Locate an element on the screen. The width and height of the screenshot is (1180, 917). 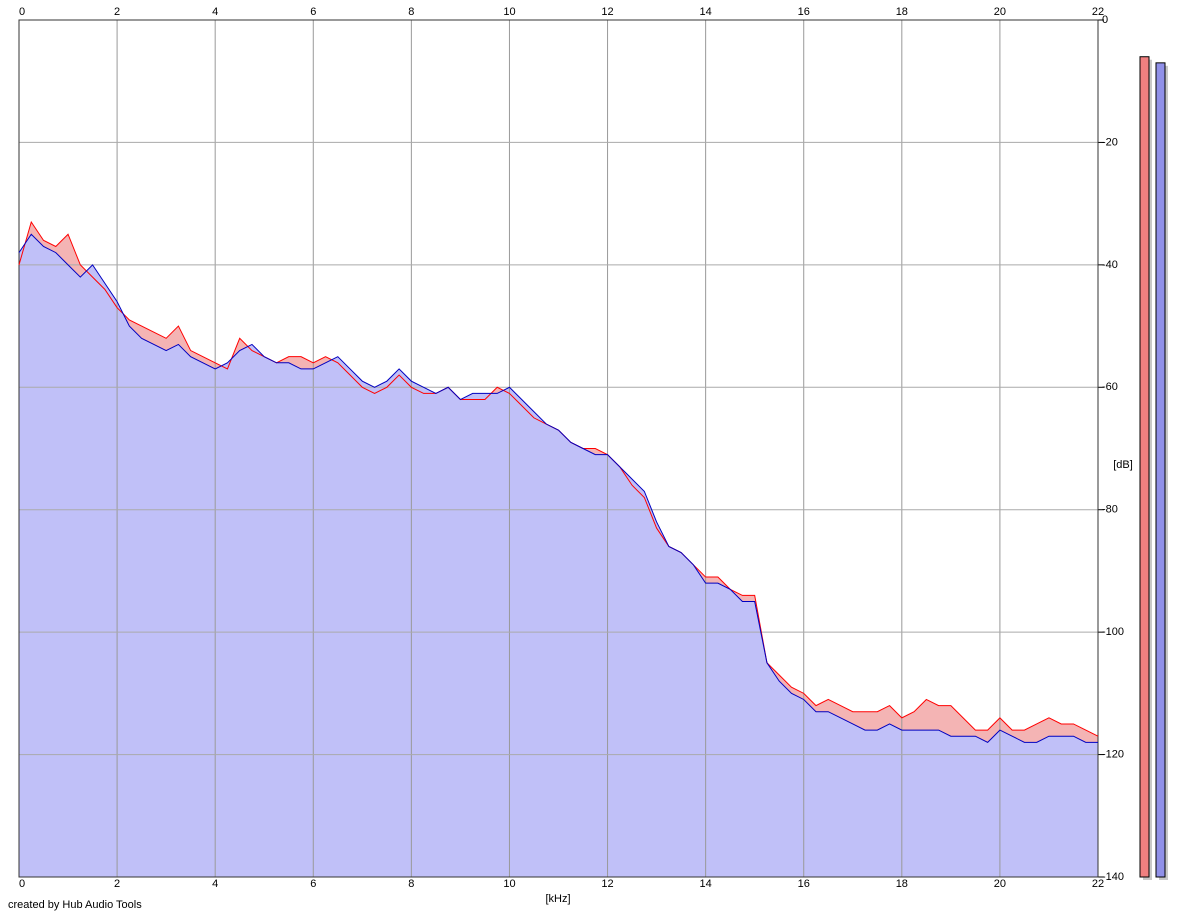
footer: created by Hub Audio Tools is located at coordinates (75, 905).